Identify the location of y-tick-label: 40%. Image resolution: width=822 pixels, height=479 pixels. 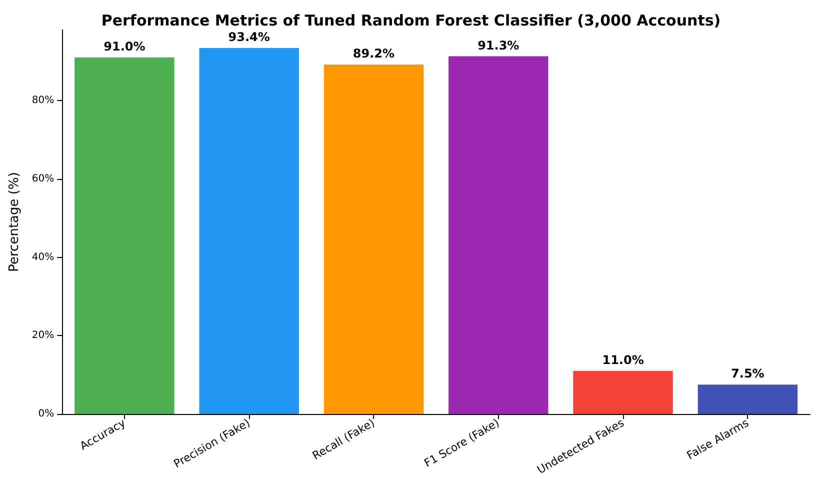
(43, 257).